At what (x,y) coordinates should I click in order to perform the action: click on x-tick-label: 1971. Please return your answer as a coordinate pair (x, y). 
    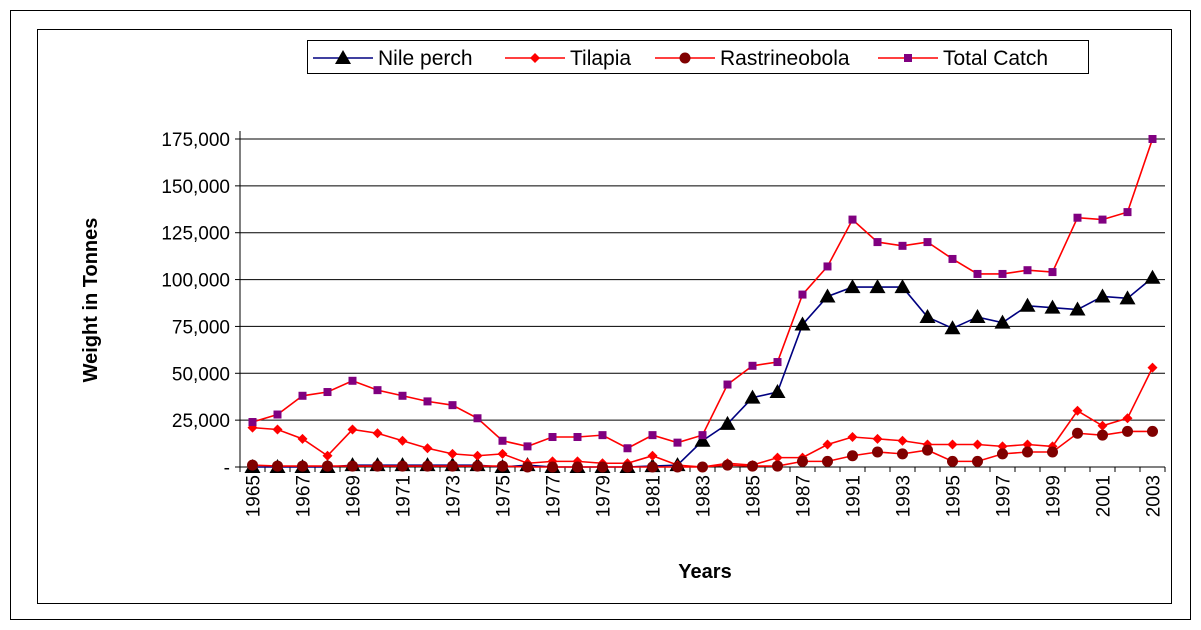
    Looking at the image, I should click on (404, 496).